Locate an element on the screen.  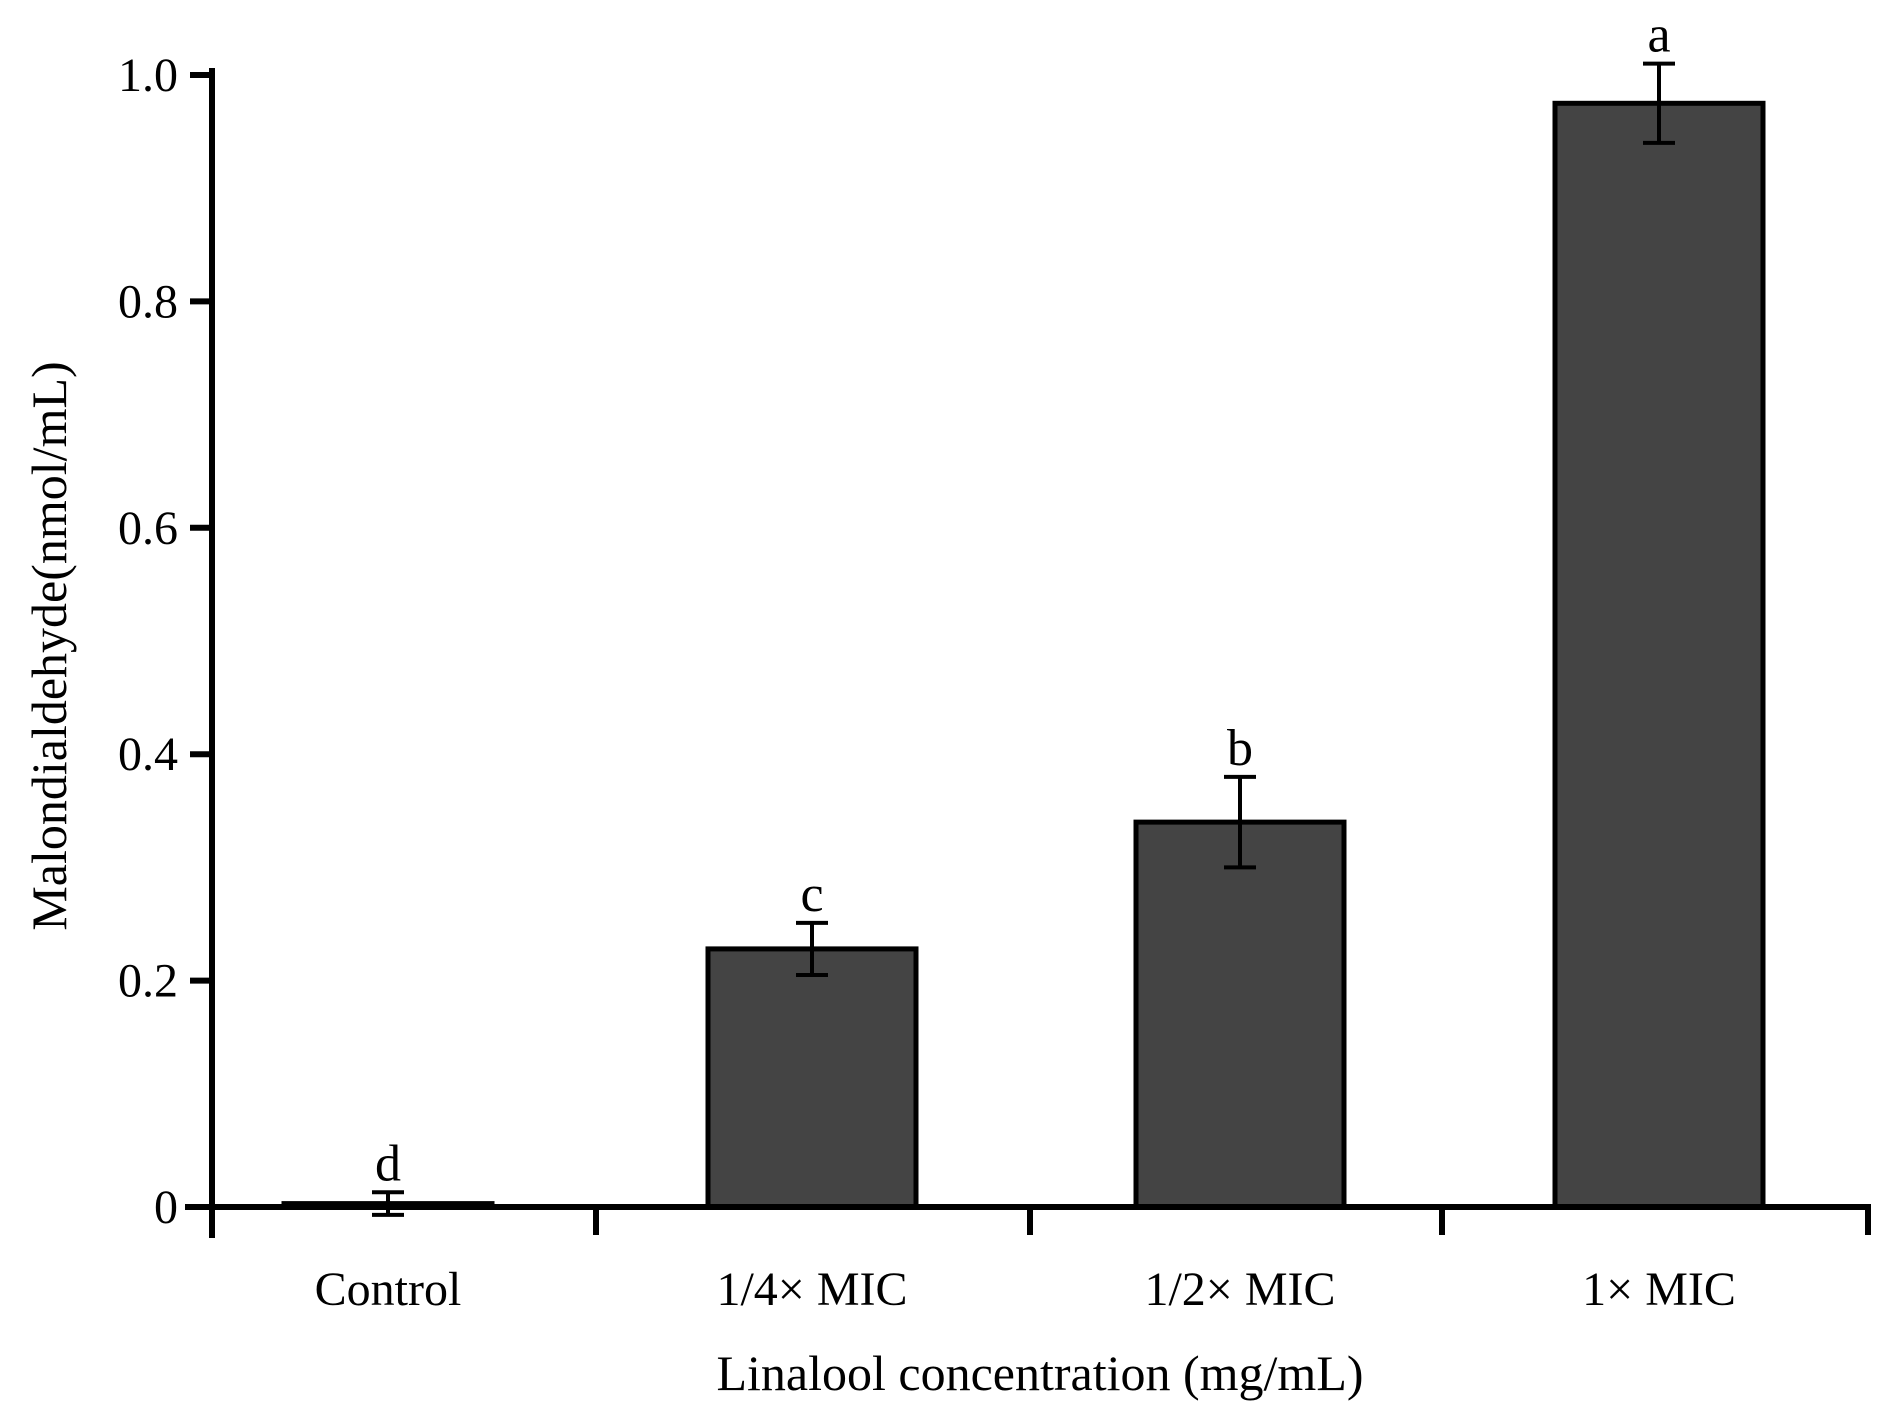
x-axis-title: Linalool concentration (mg/mL) is located at coordinates (1039, 1373).